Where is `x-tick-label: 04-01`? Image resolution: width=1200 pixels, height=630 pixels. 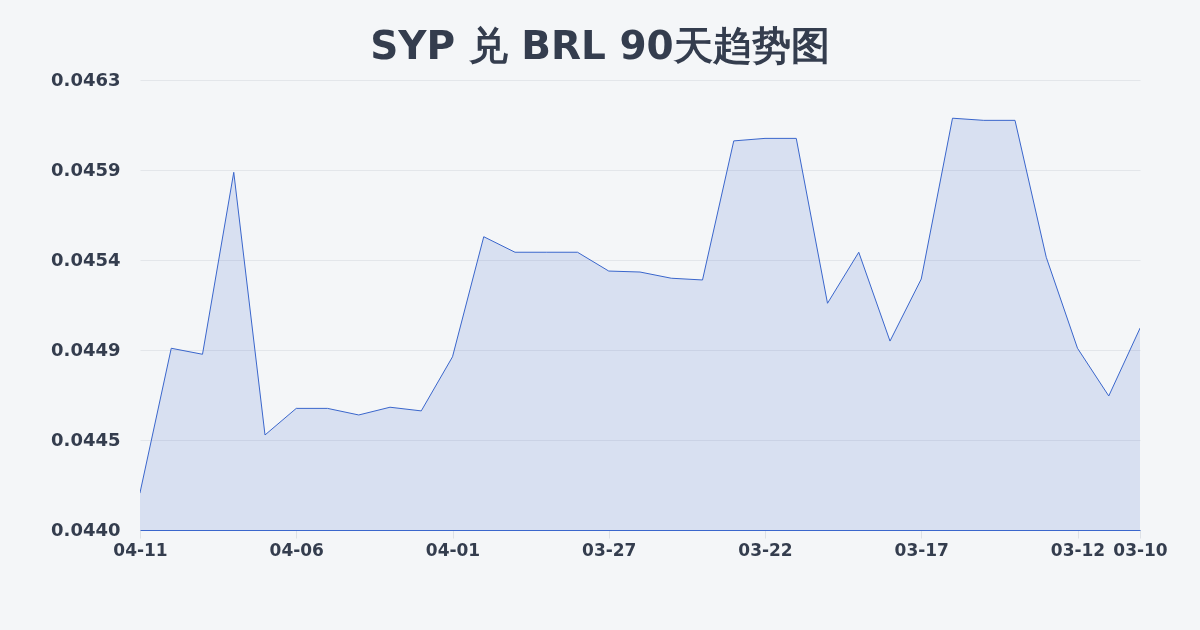
x-tick-label: 04-01 is located at coordinates (453, 549).